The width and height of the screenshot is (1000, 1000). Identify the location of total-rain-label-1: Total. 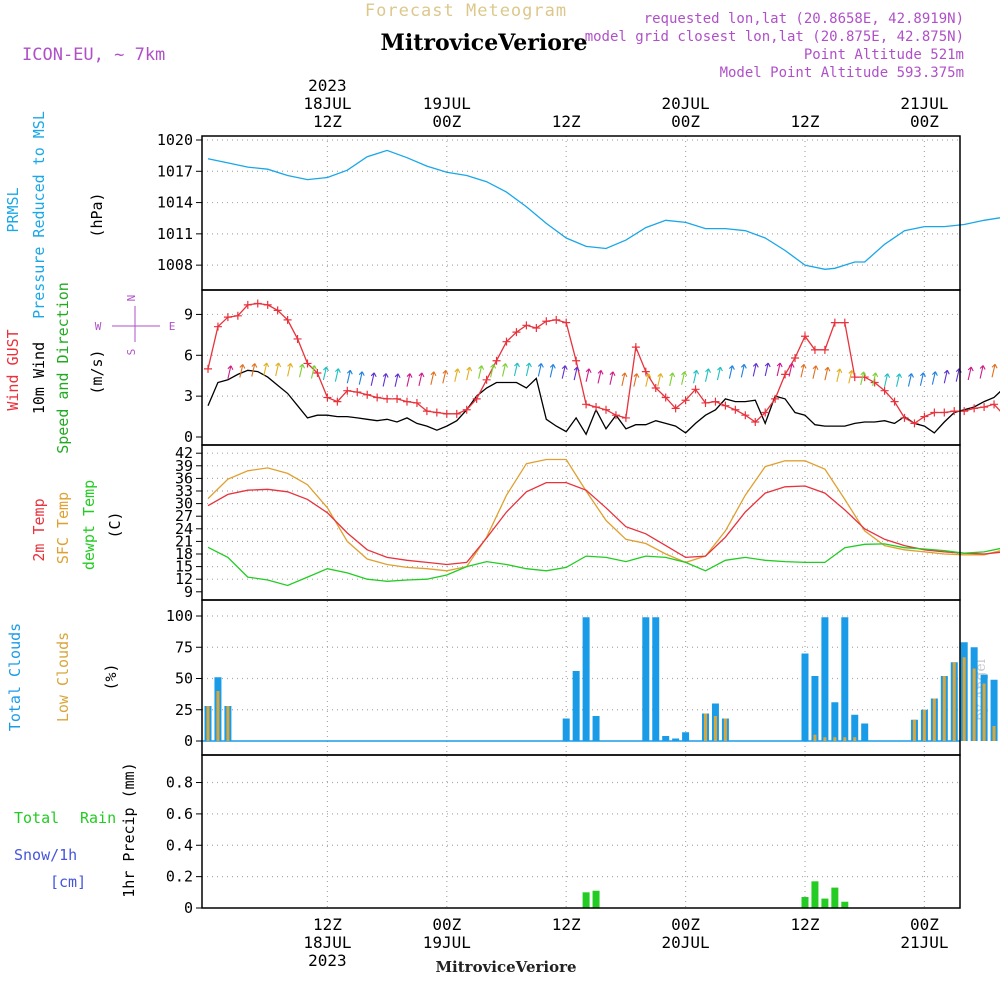
(36, 818).